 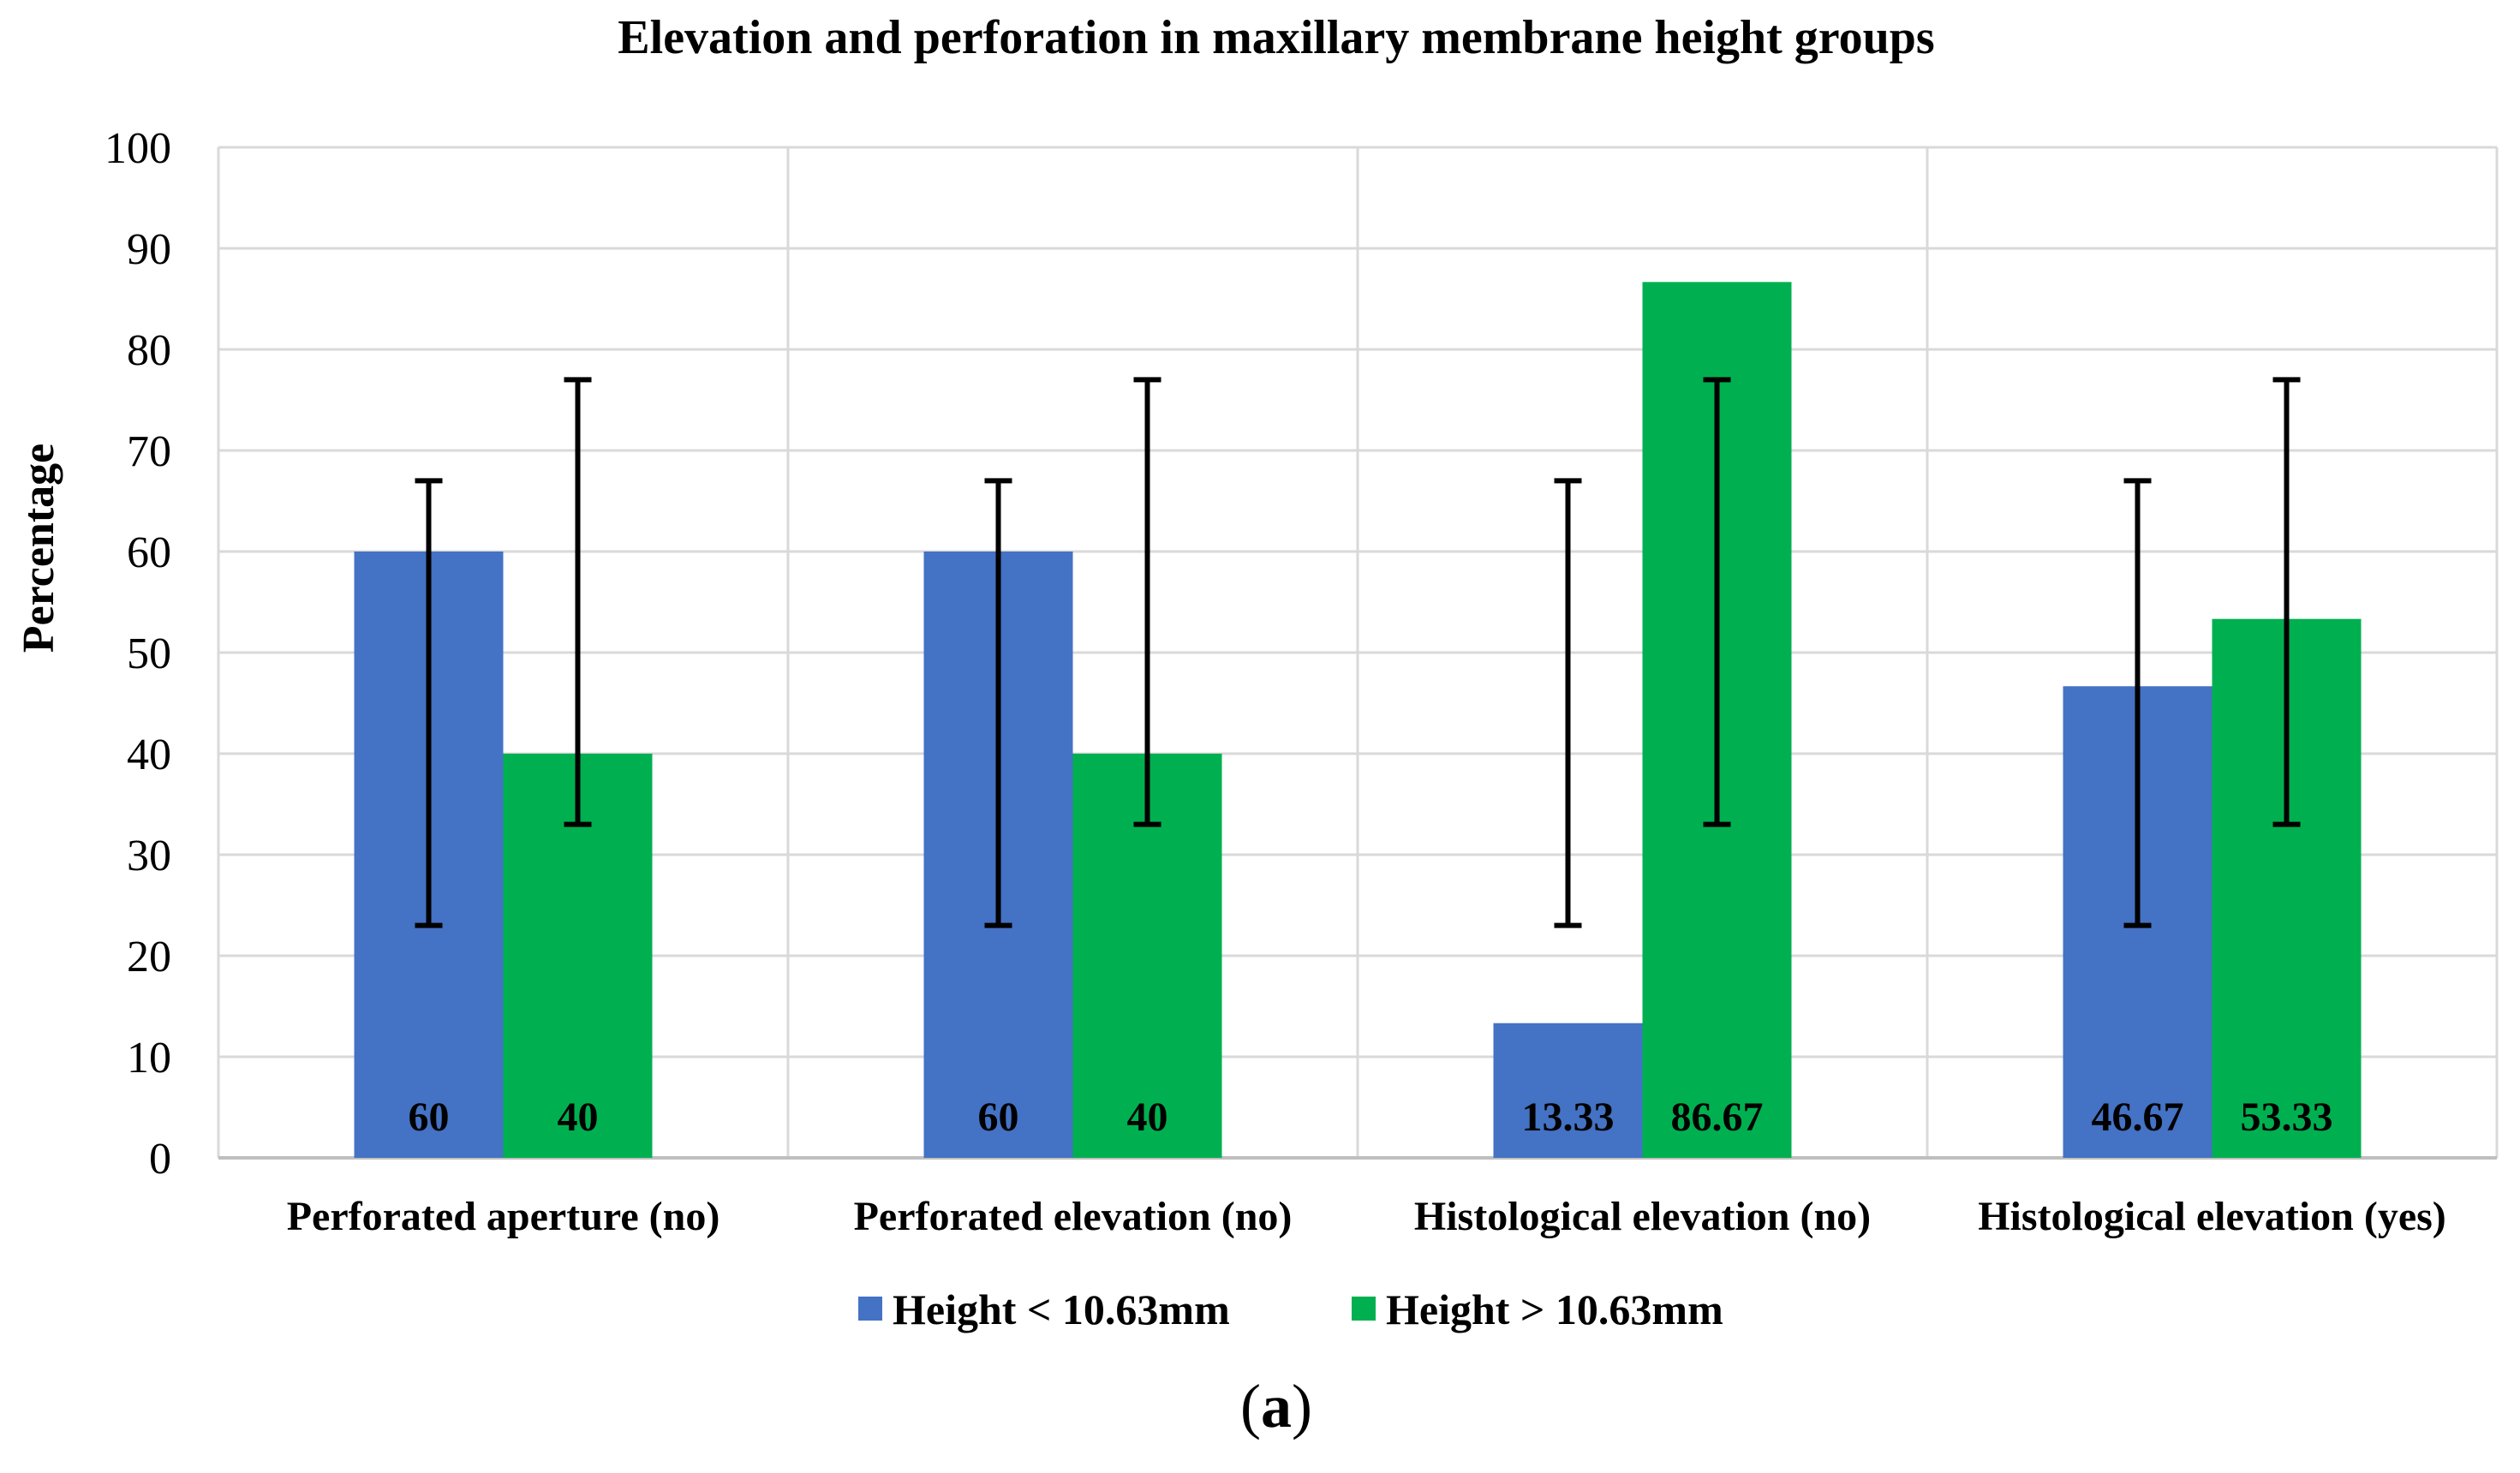 What do you see at coordinates (1290, 1309) in the screenshot?
I see `legend: Height < 10.63mm Height > 10.63mm` at bounding box center [1290, 1309].